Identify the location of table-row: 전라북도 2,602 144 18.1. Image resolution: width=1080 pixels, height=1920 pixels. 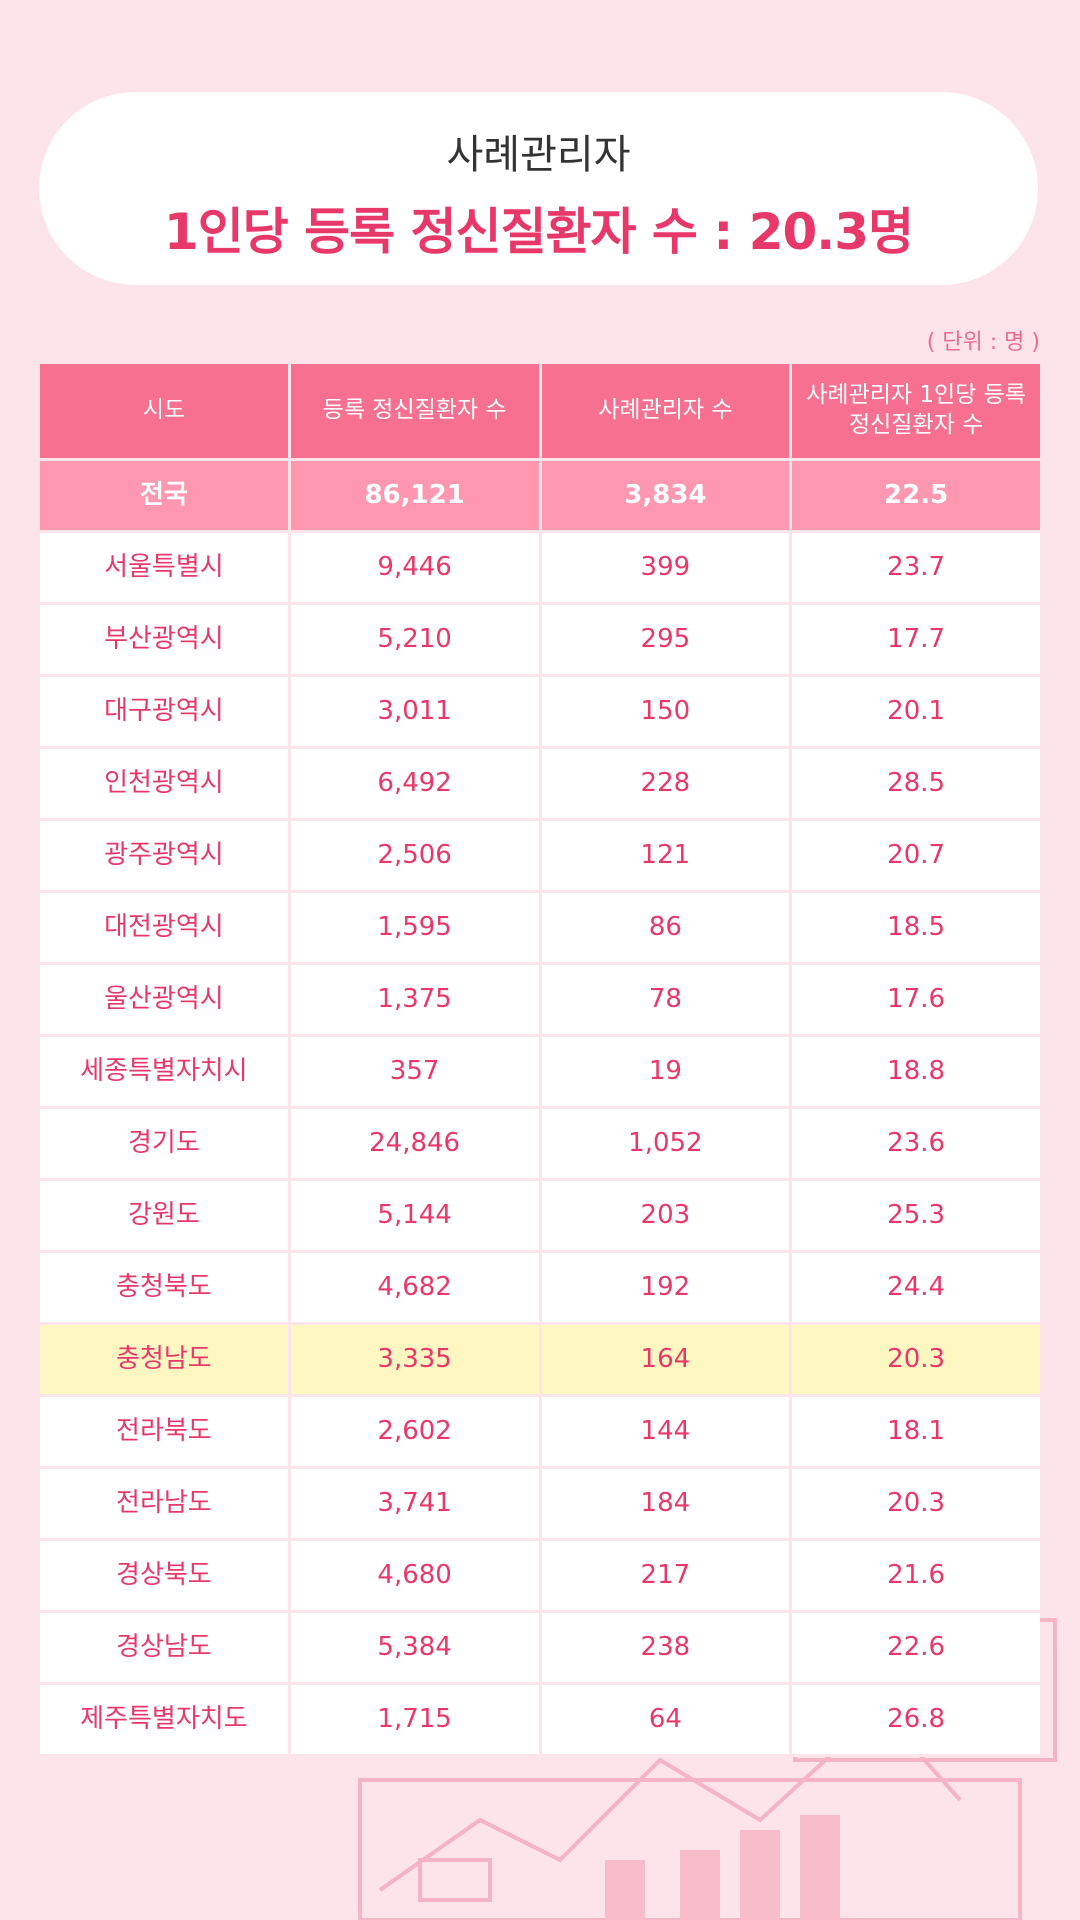
(540, 1433).